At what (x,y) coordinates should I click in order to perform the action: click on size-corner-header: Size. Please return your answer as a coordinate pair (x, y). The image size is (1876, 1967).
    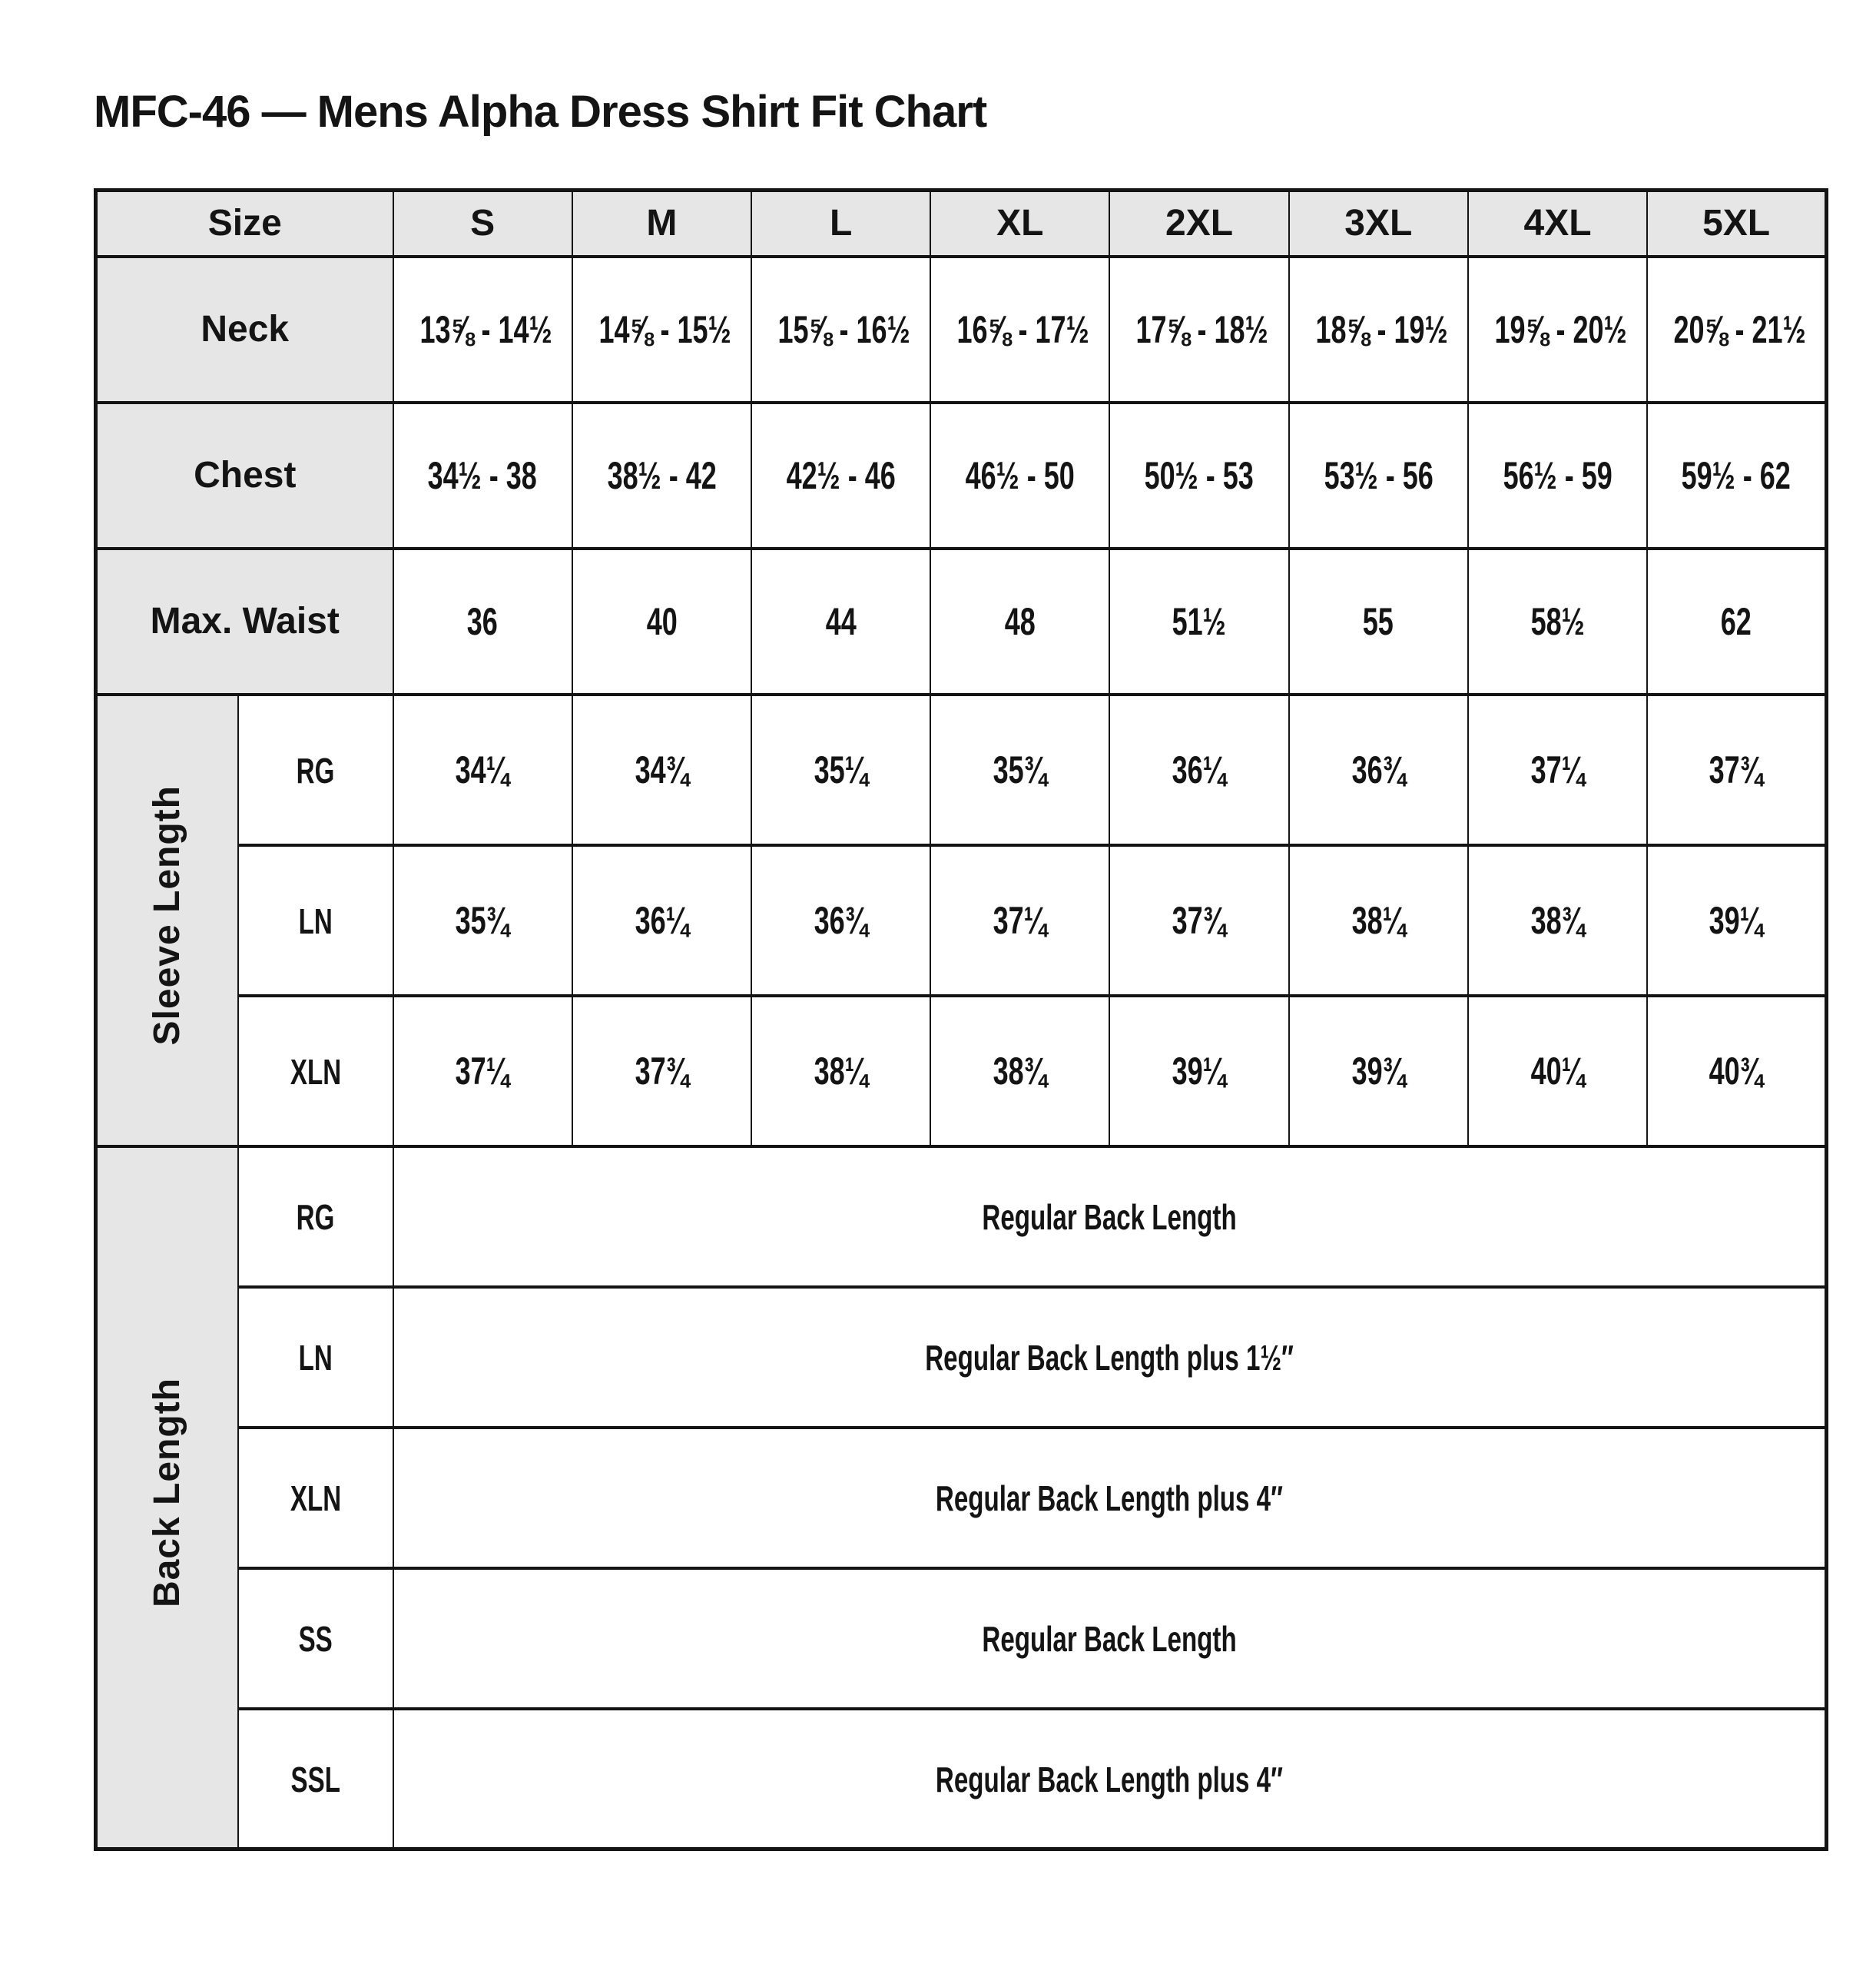
    Looking at the image, I should click on (244, 223).